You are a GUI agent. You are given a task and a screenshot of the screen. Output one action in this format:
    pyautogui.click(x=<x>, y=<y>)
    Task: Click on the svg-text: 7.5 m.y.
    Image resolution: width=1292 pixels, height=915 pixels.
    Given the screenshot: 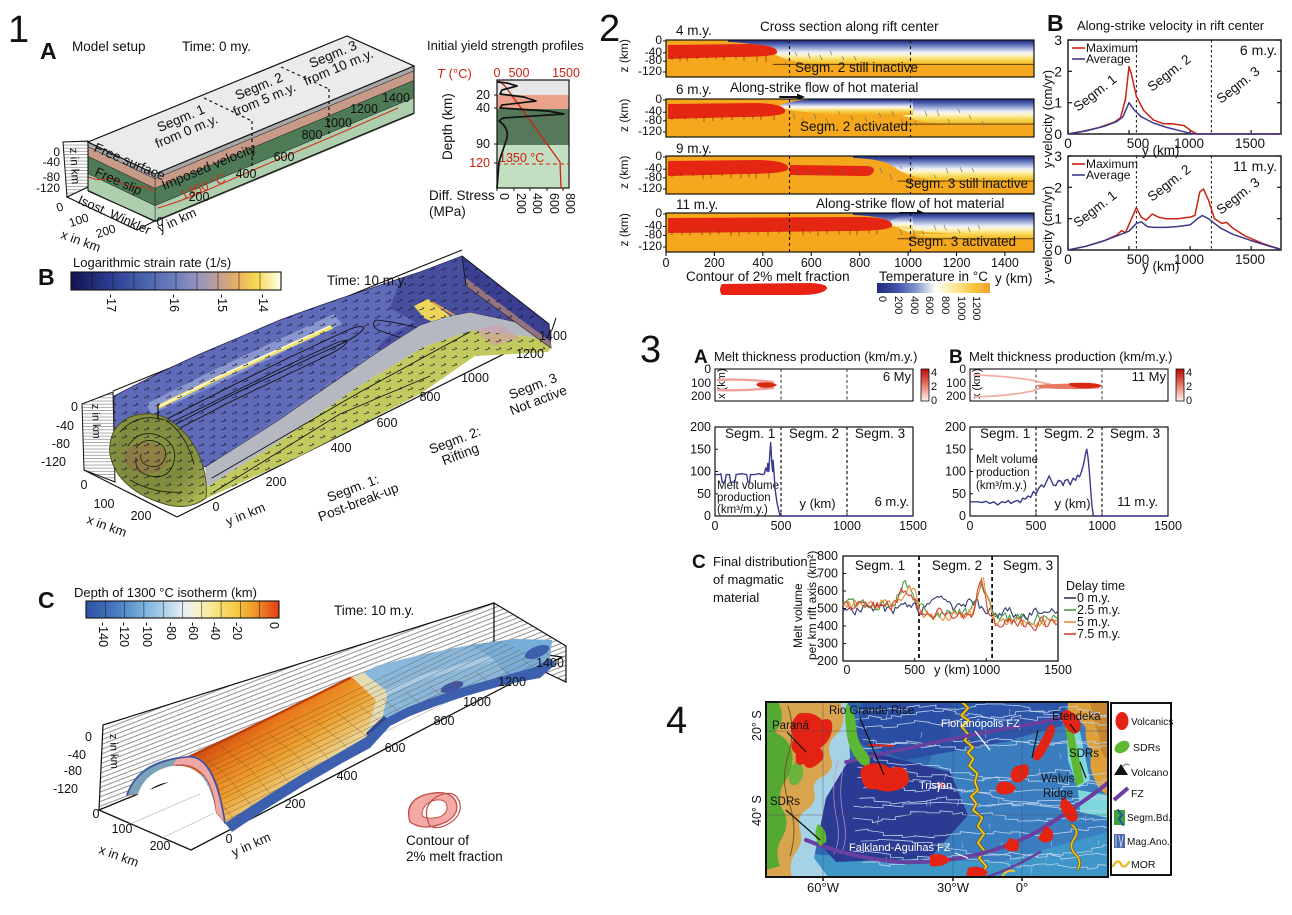 What is the action you would take?
    pyautogui.click(x=1099, y=634)
    